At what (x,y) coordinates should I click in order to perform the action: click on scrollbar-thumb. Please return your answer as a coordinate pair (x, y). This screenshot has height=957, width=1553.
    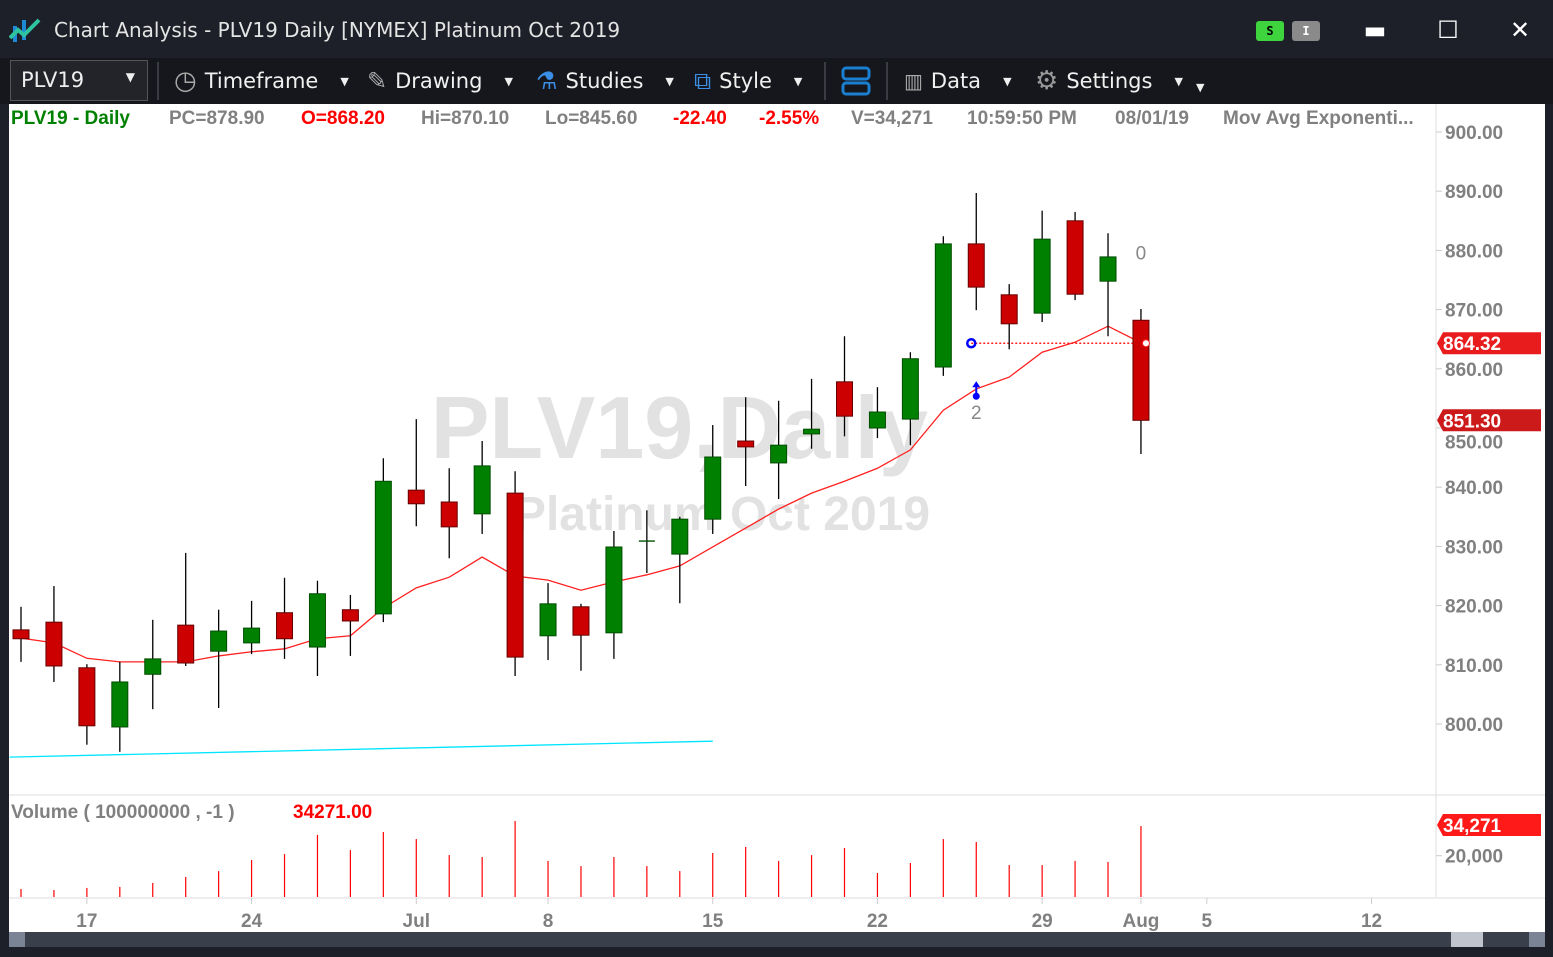
    Looking at the image, I should click on (1467, 939).